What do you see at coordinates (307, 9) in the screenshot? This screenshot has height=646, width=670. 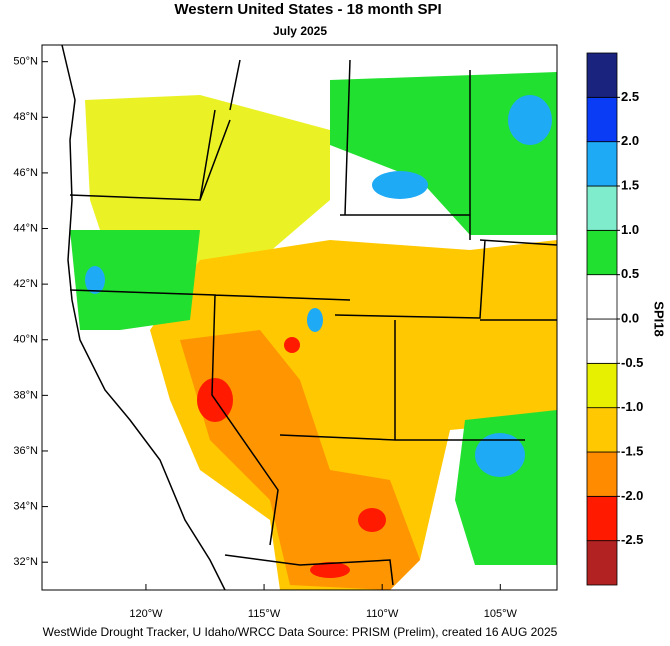 I see `title: Western United States - 18 month SPI` at bounding box center [307, 9].